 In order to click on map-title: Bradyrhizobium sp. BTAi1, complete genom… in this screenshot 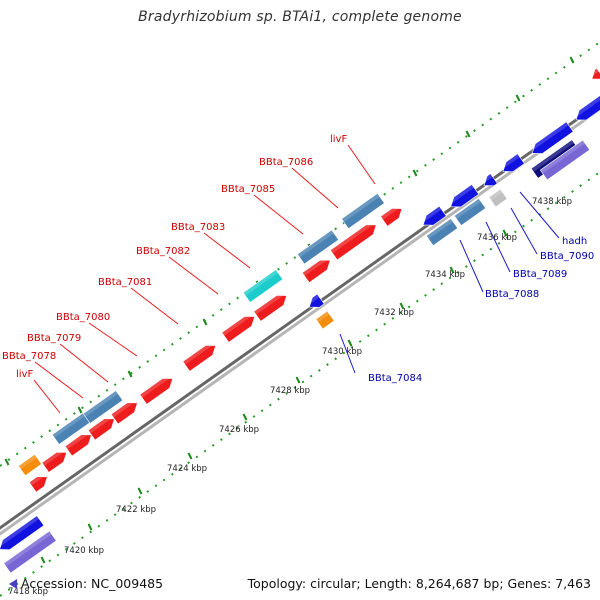, I will do `click(300, 17)`.